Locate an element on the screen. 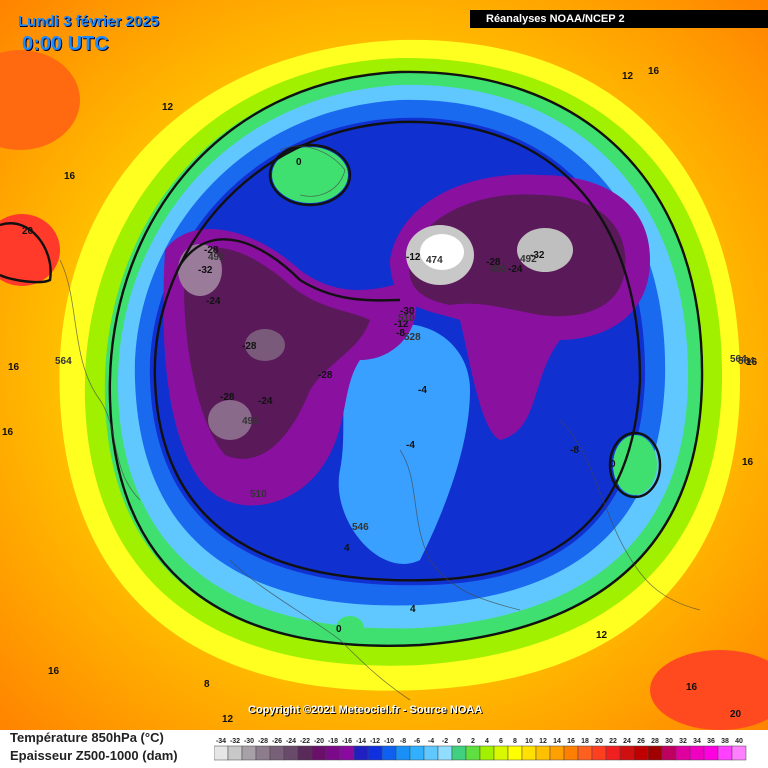 This screenshot has height=768, width=768. greenland-patch is located at coordinates (310, 175).